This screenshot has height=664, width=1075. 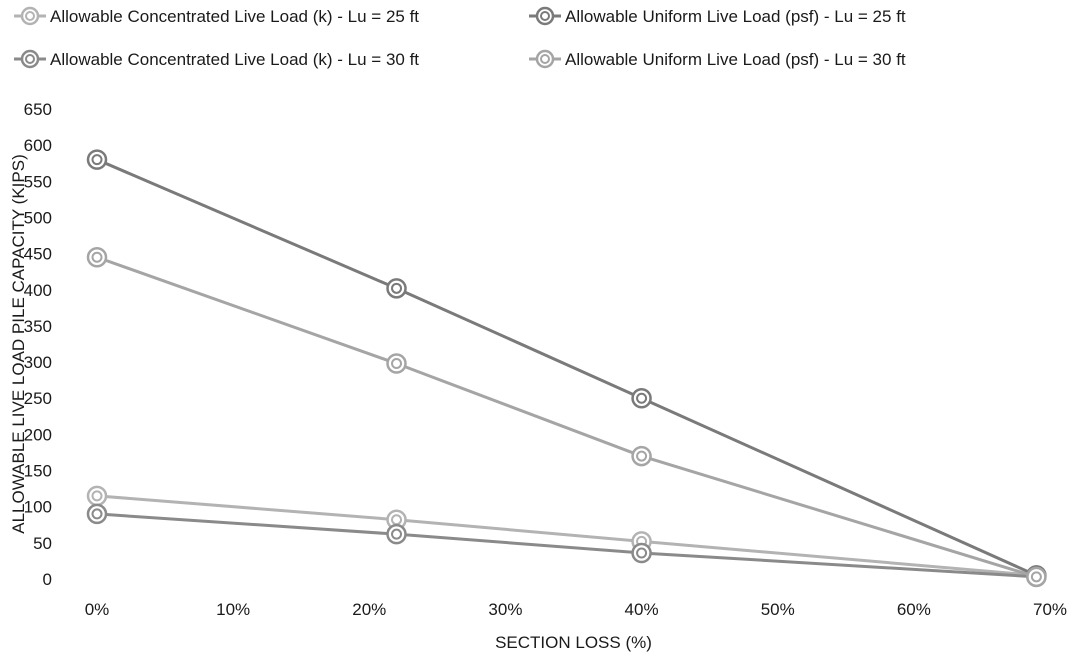 What do you see at coordinates (38, 507) in the screenshot?
I see `y-tick-label: 100` at bounding box center [38, 507].